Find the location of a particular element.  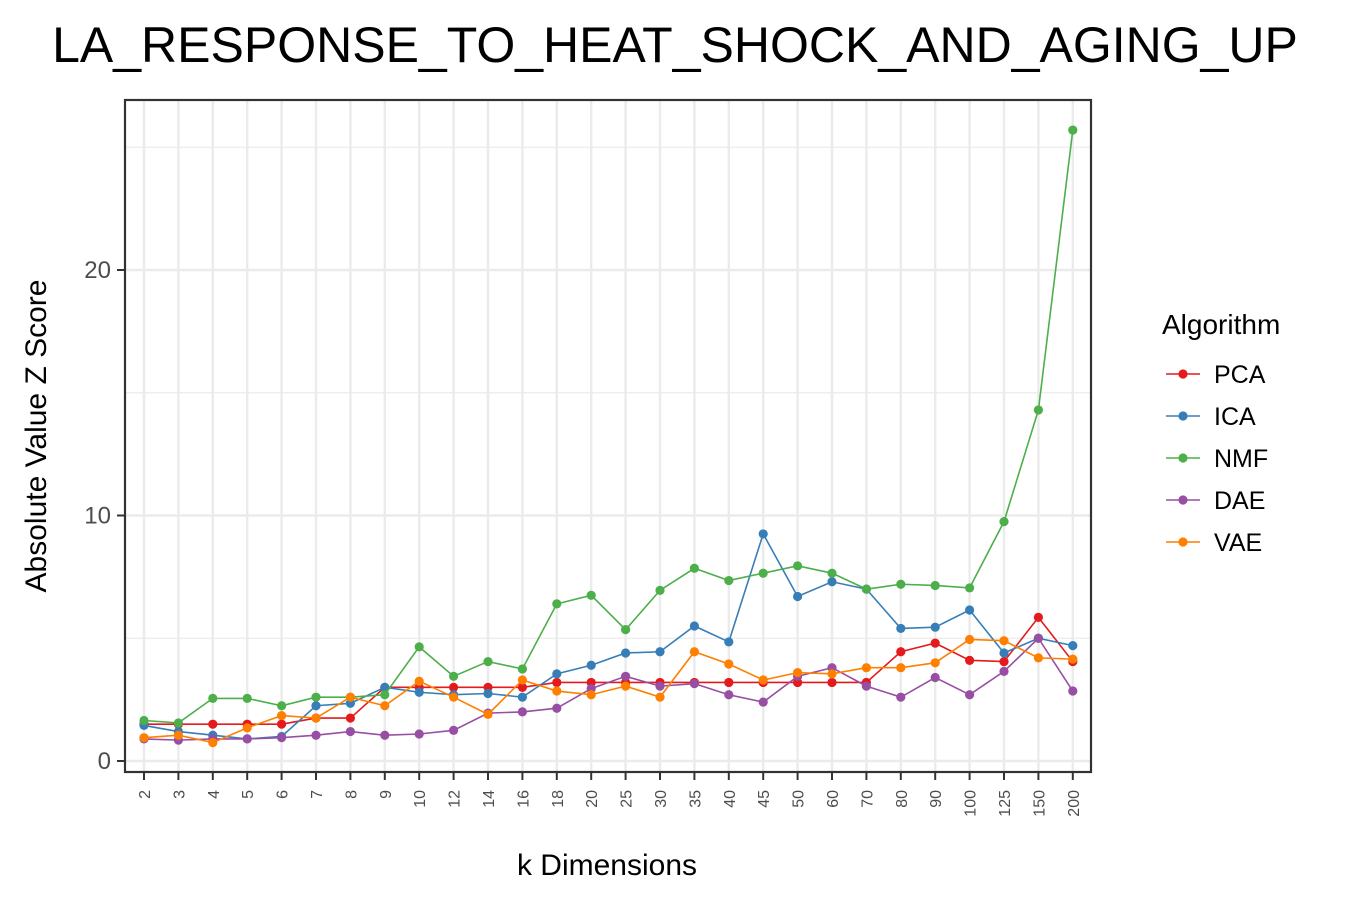

legend-item-ica: ICA is located at coordinates (1211, 417).